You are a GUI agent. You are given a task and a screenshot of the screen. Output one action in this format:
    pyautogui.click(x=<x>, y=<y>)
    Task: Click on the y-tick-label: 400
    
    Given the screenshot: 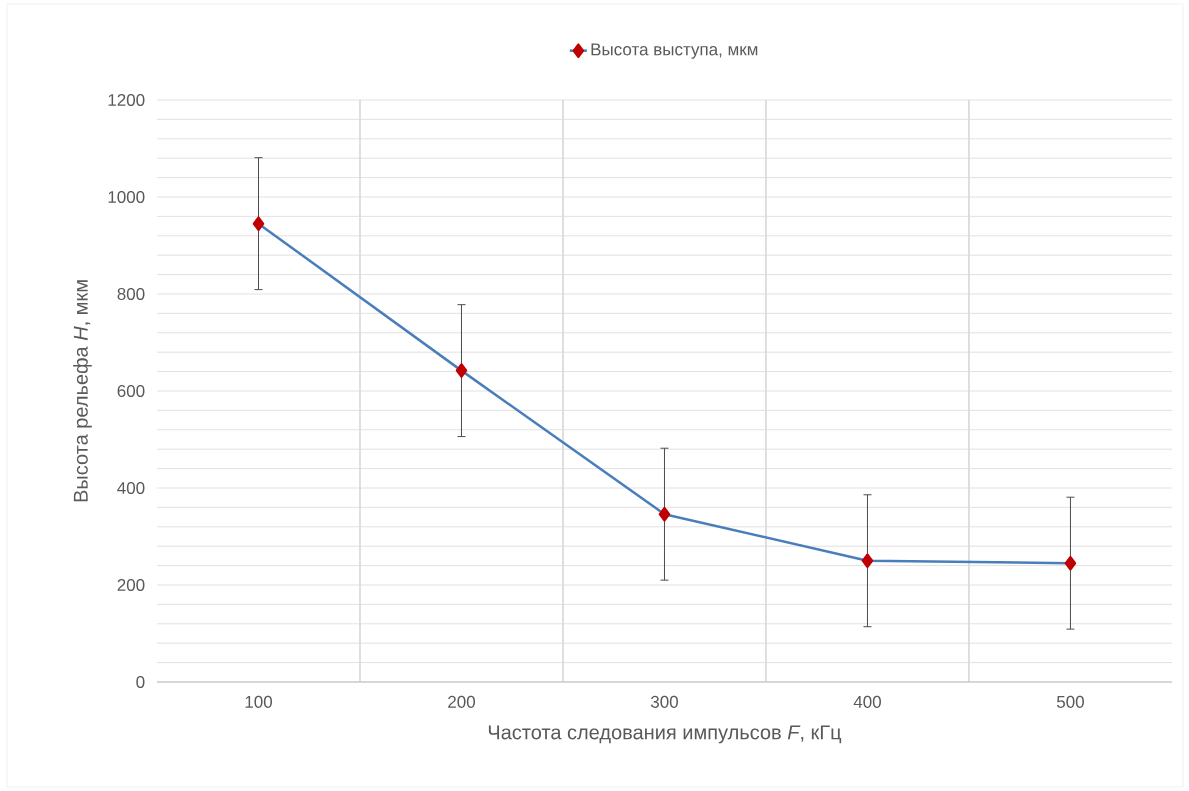 What is the action you would take?
    pyautogui.click(x=131, y=488)
    